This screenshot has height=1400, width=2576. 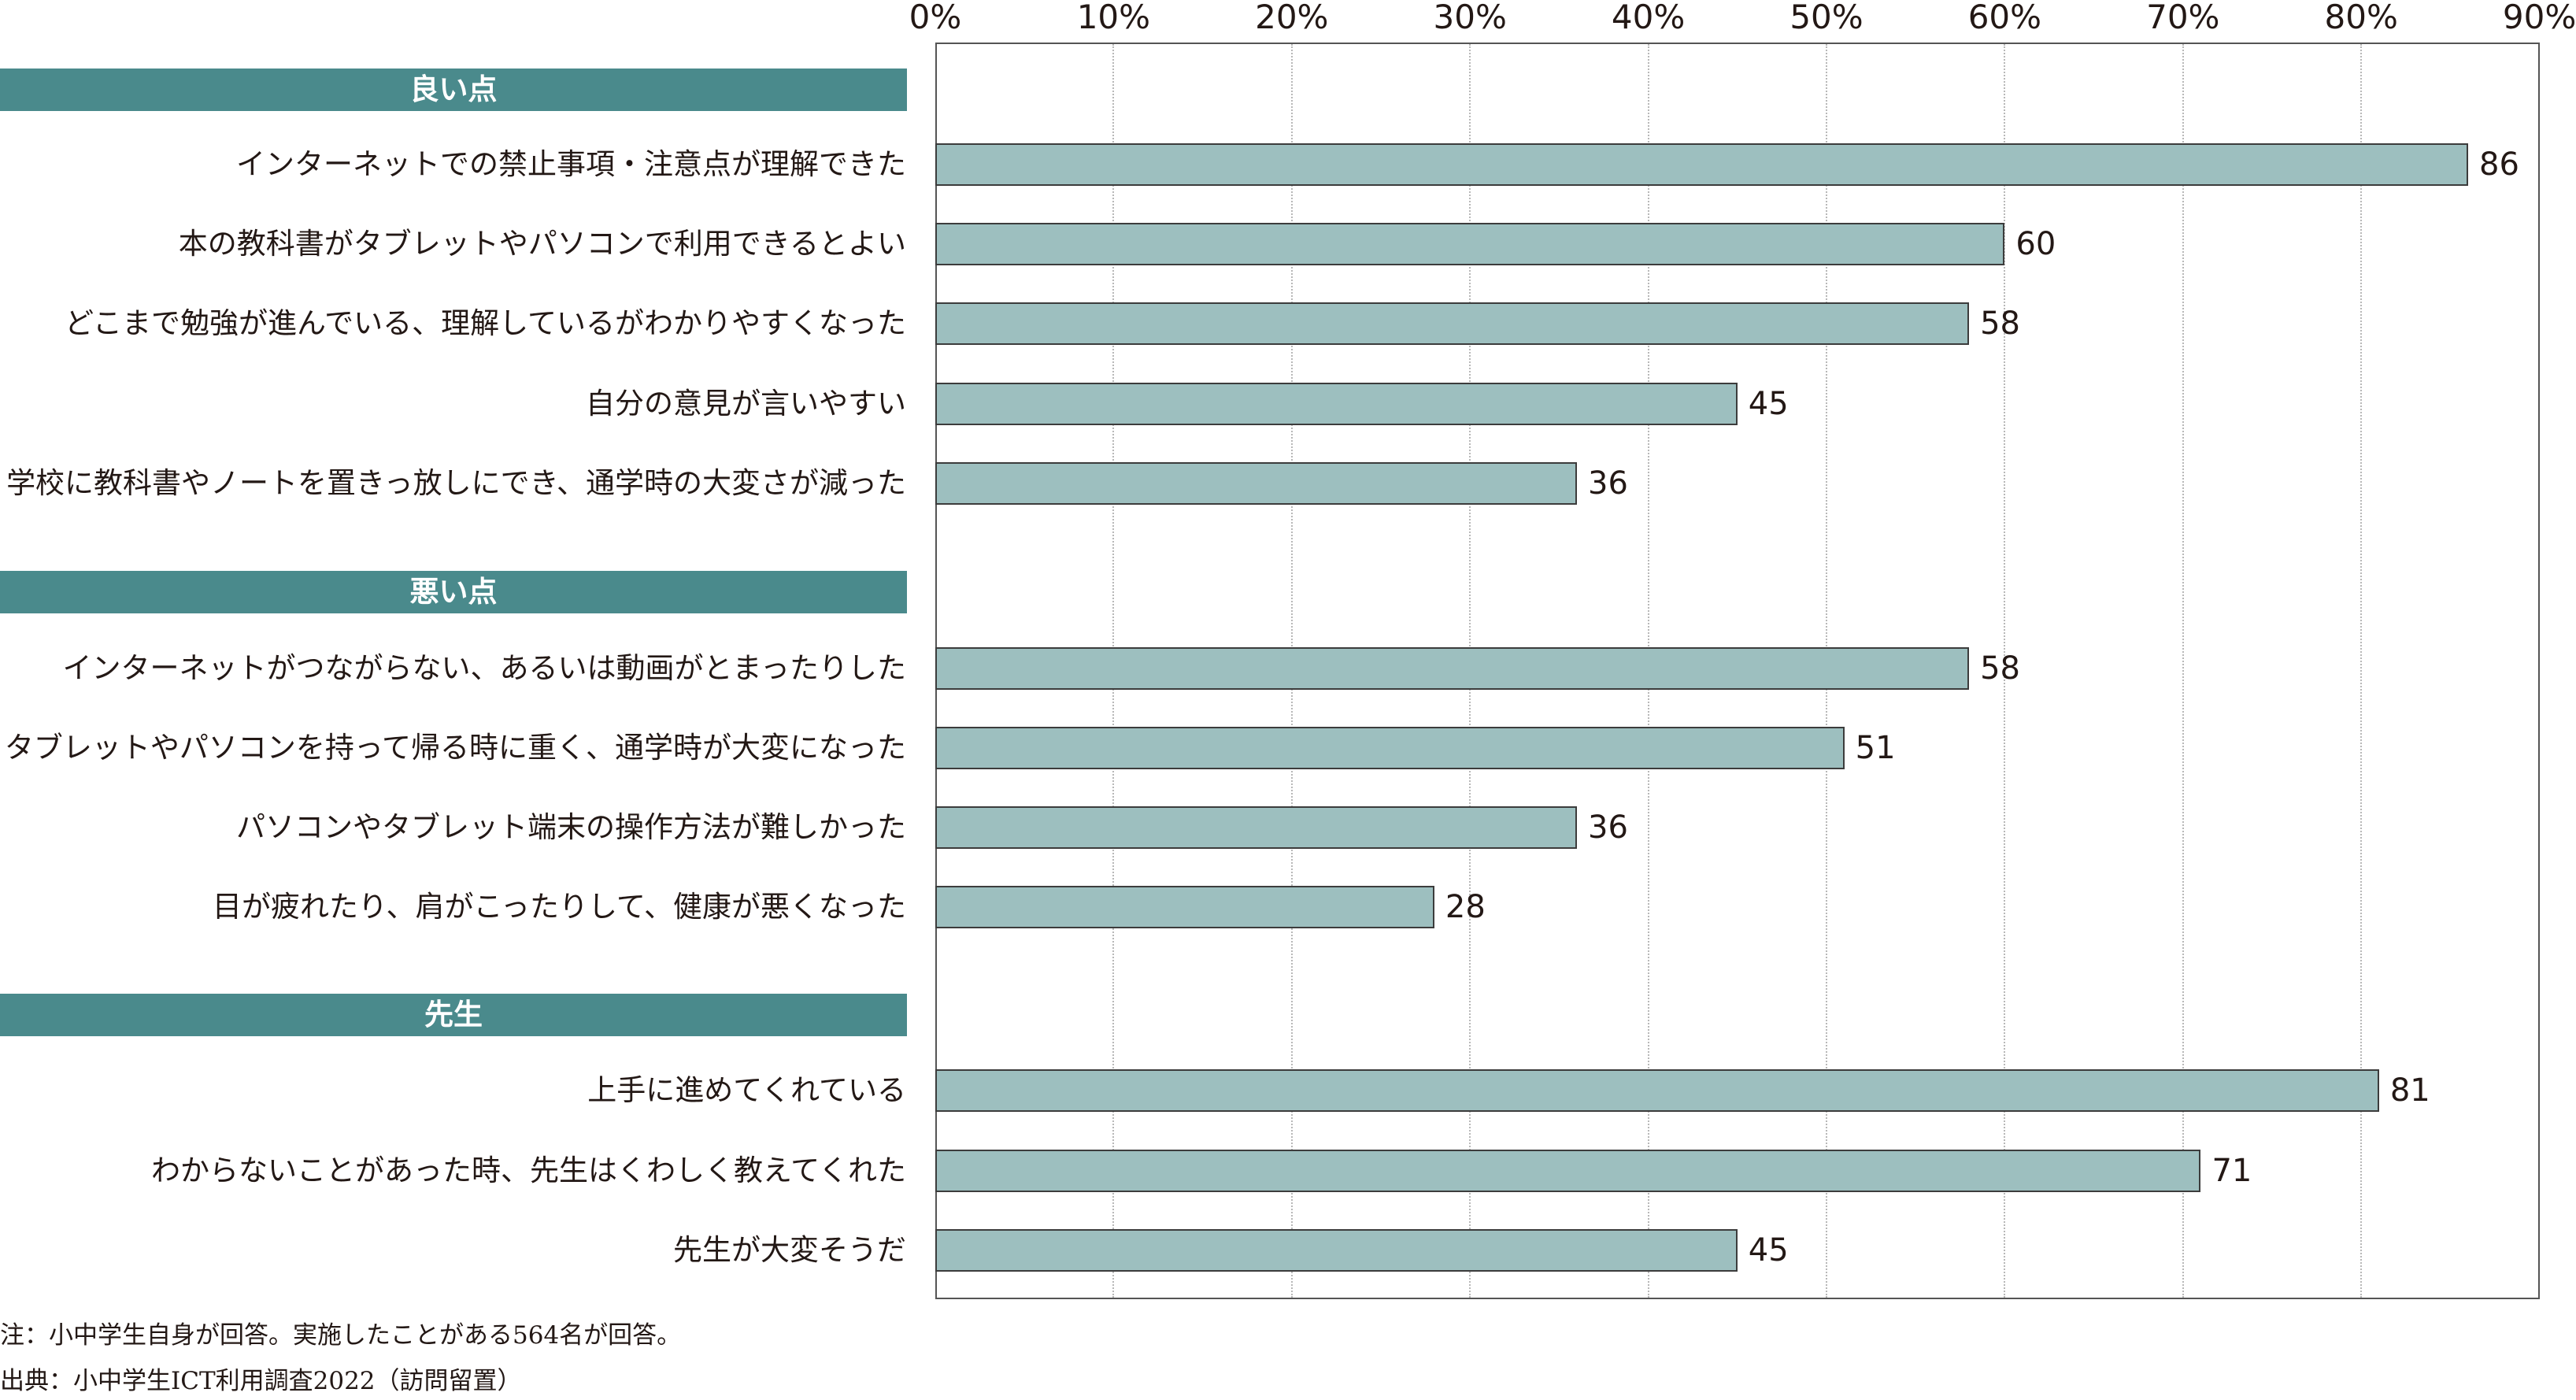 I want to click on x-tick-label: 70%, so click(x=2183, y=18).